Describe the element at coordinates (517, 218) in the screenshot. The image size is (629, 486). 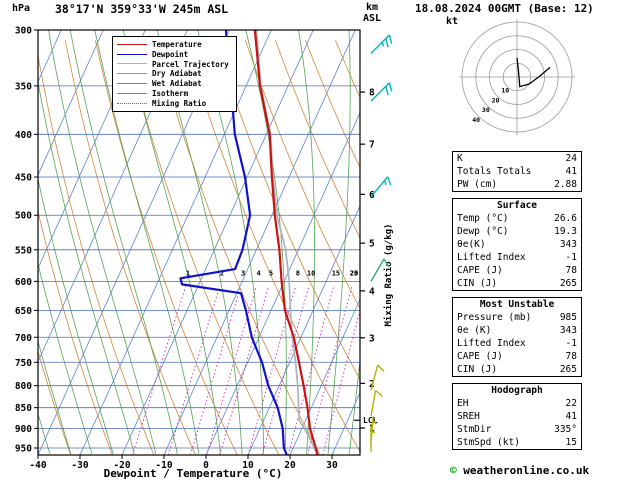
I see `table-row: Temp (°C) 26.6` at that location.